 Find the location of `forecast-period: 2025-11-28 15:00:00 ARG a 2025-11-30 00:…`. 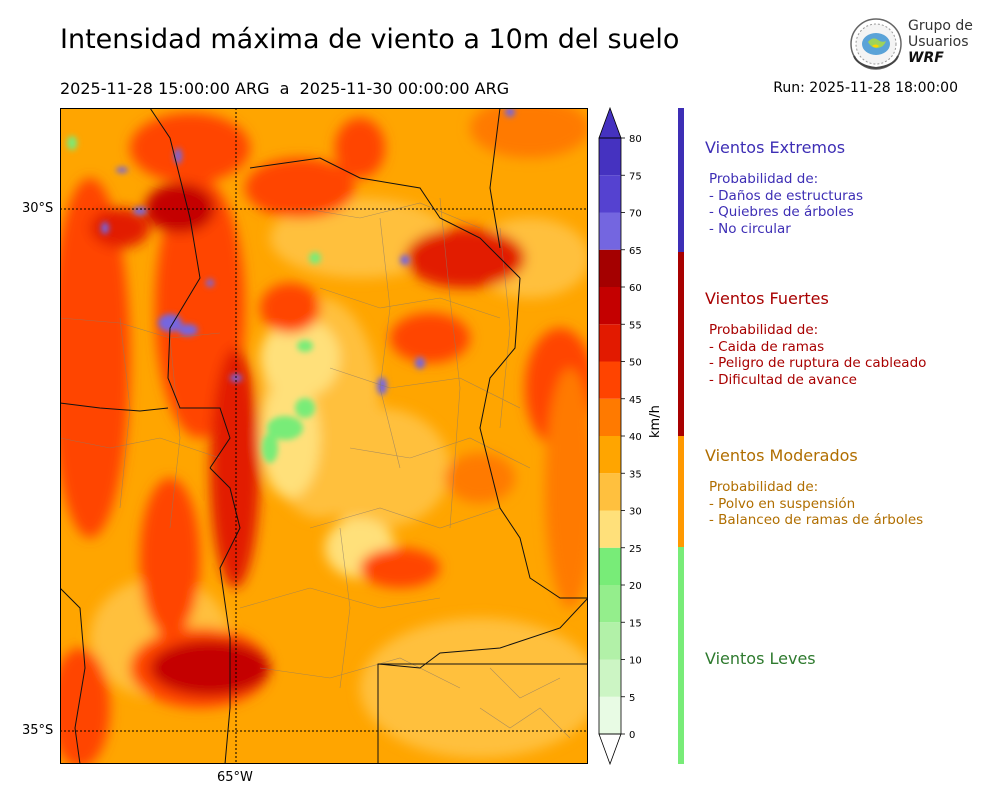

forecast-period: 2025-11-28 15:00:00 ARG a 2025-11-30 00:… is located at coordinates (285, 88).